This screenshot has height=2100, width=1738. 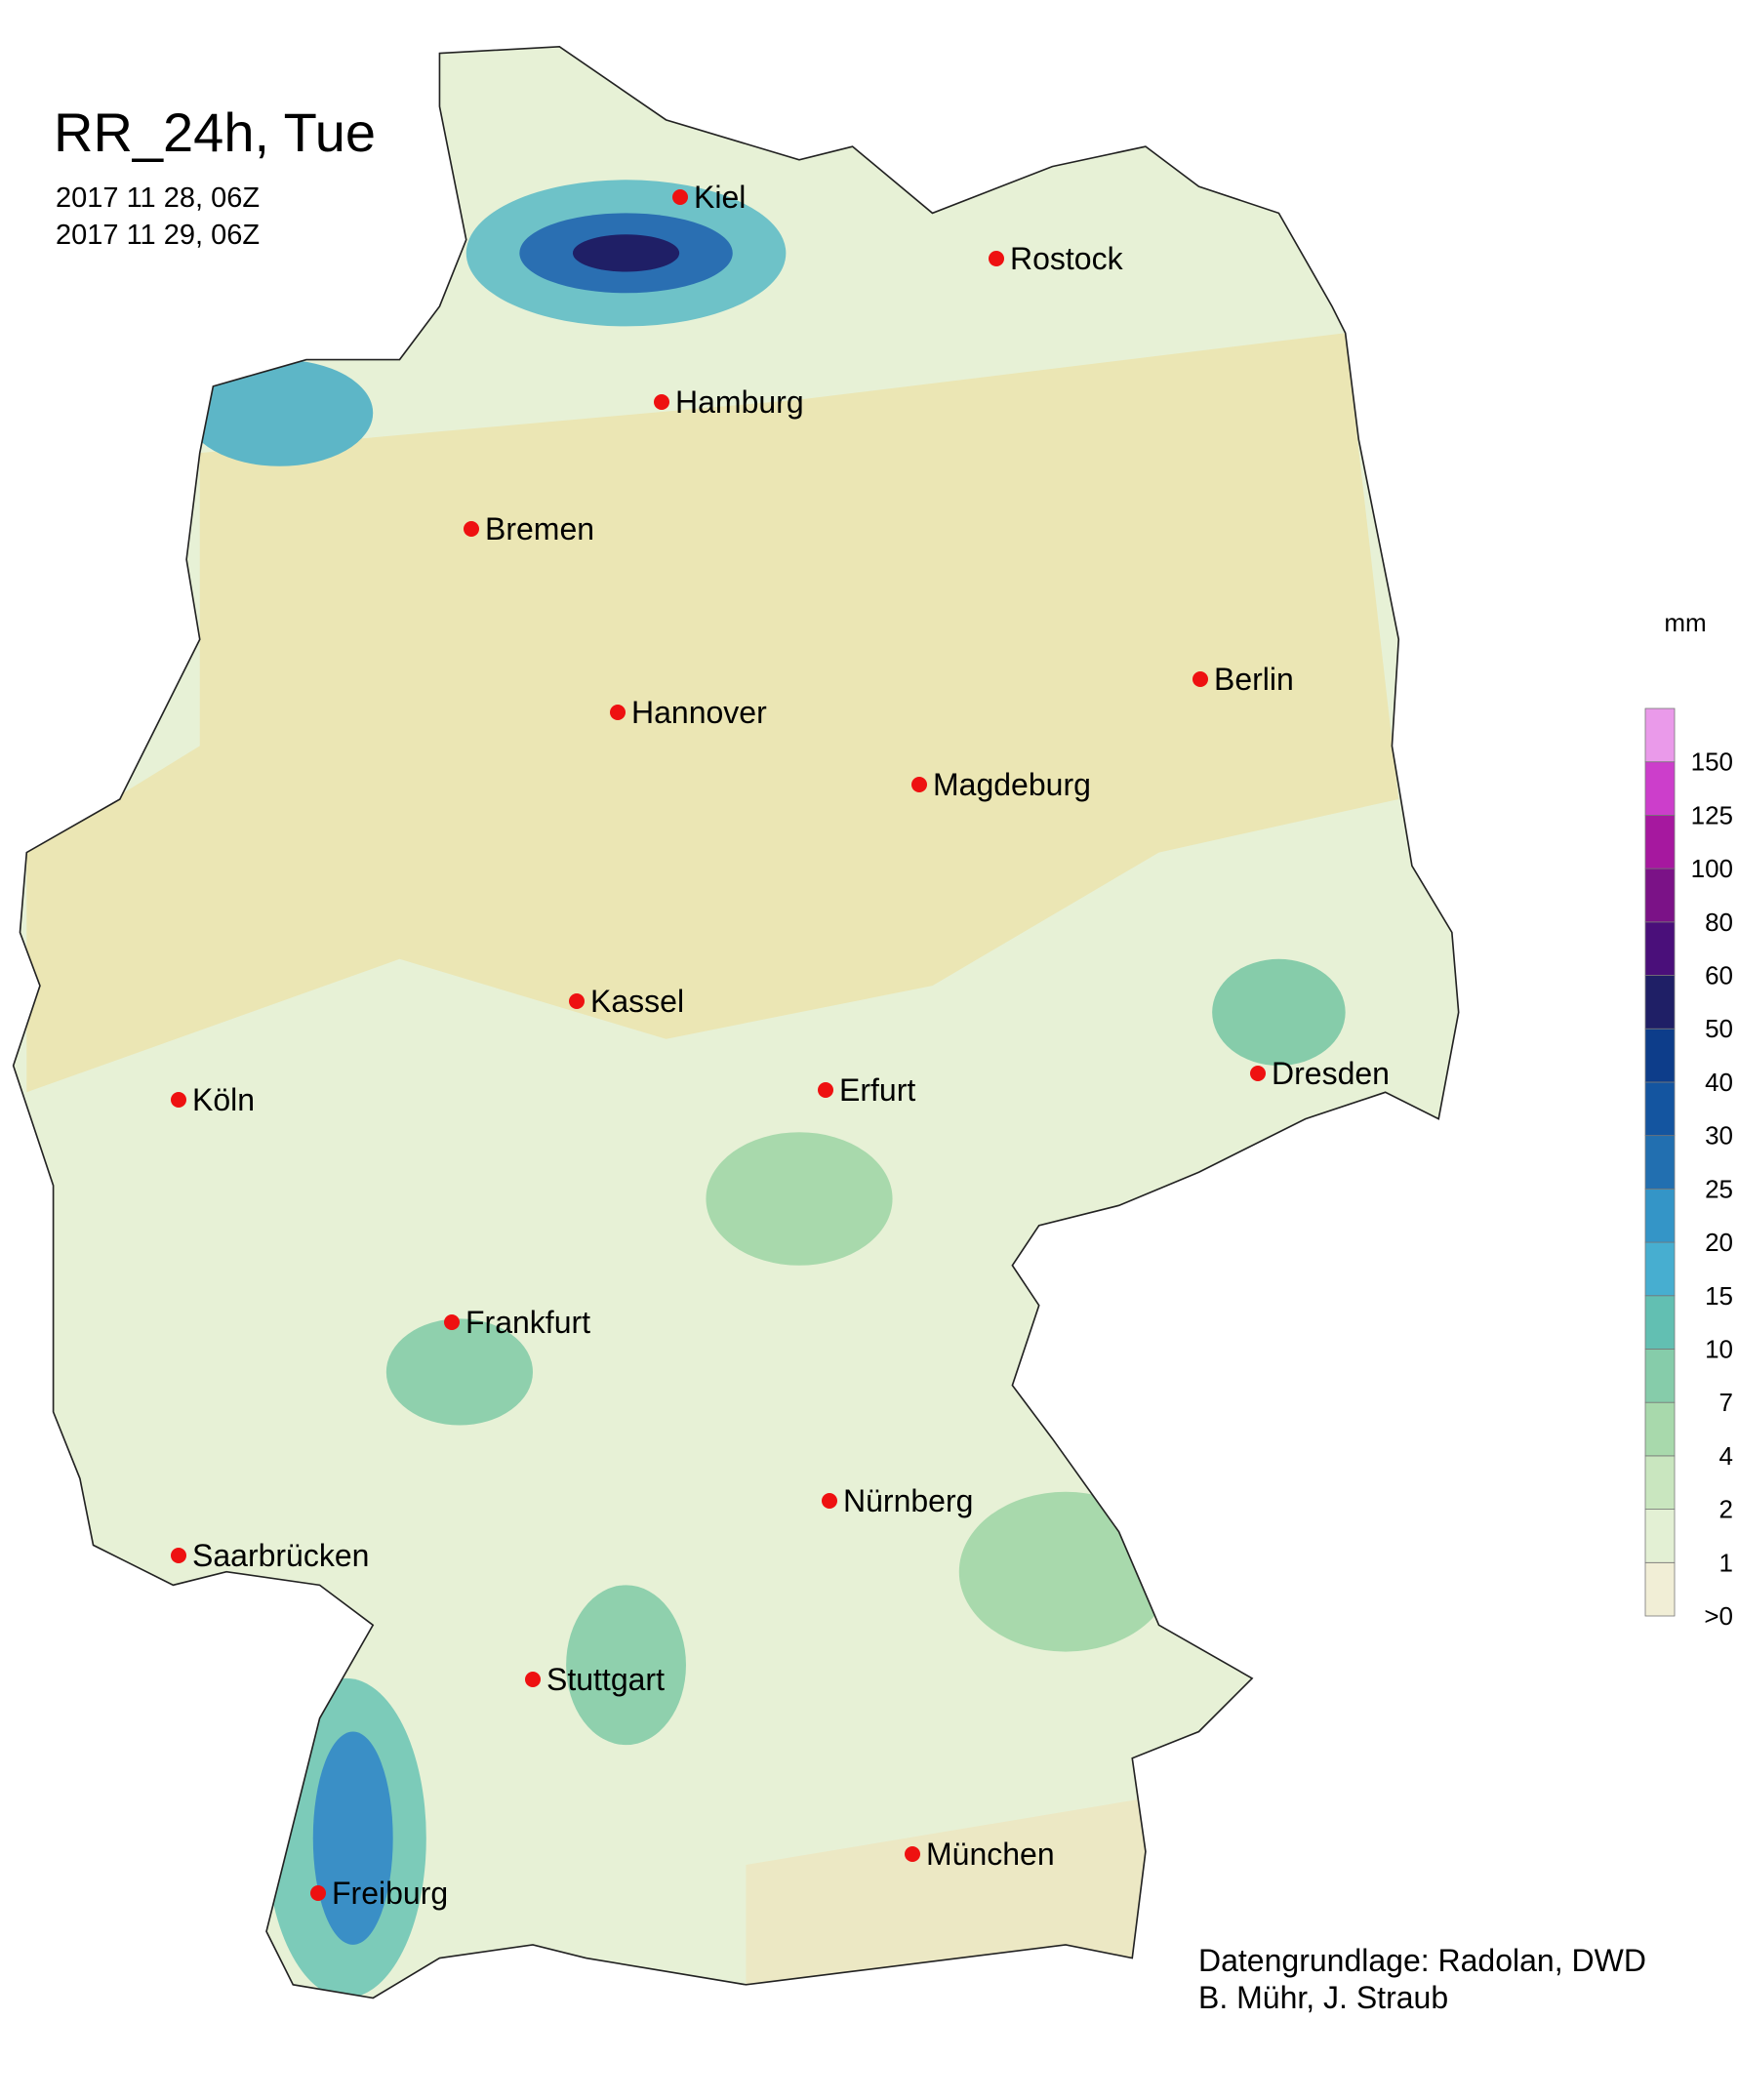 What do you see at coordinates (390, 1893) in the screenshot?
I see `city-label: Freiburg` at bounding box center [390, 1893].